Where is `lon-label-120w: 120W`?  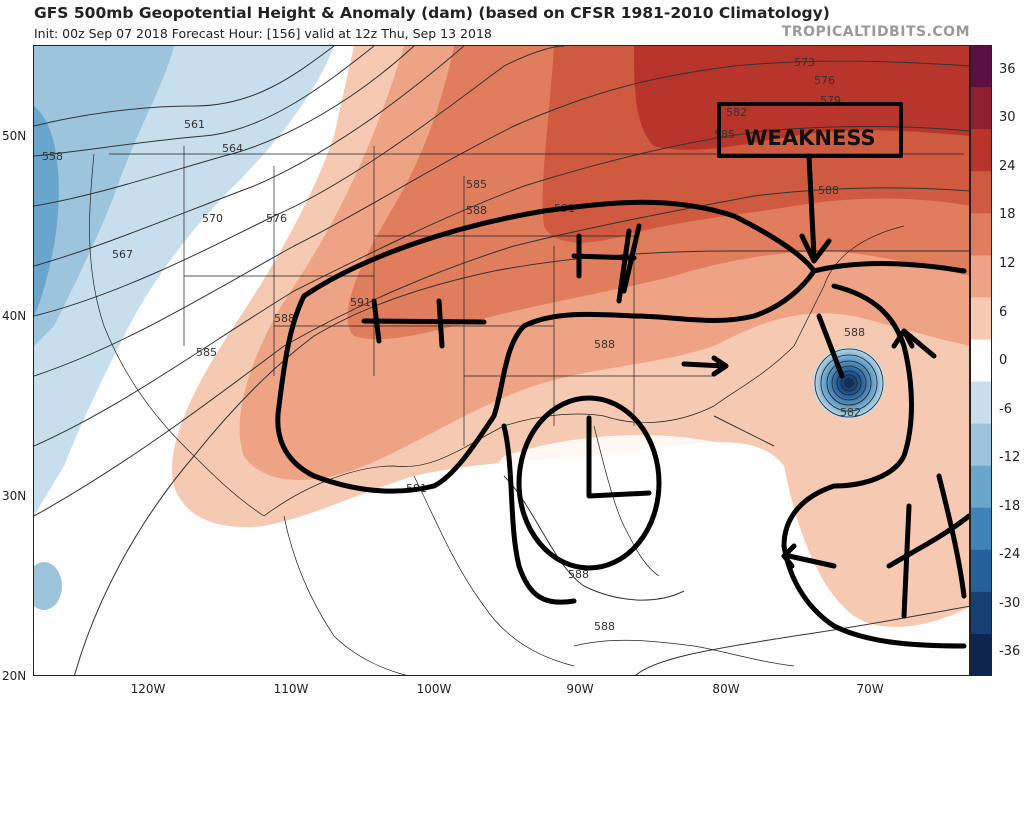
lon-label-120w: 120W is located at coordinates (148, 689).